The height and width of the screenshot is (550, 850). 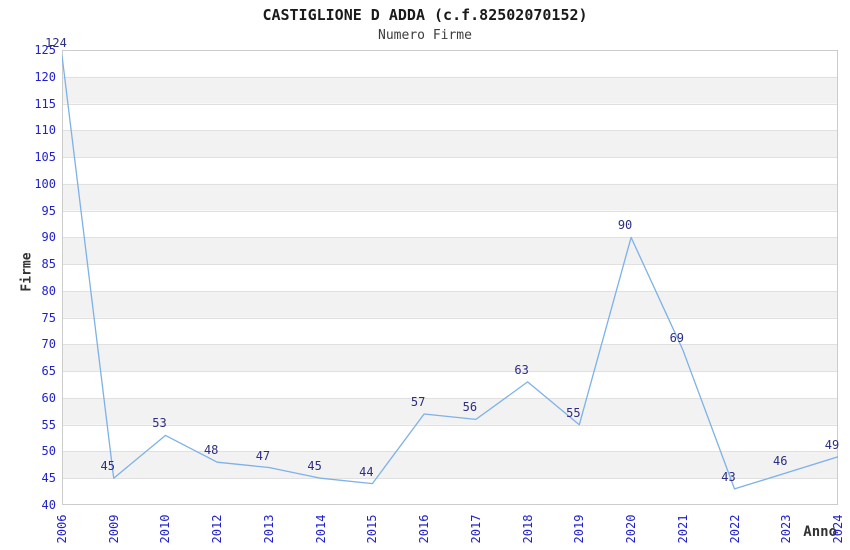 I want to click on y-tick-label: 50, so click(x=48, y=451).